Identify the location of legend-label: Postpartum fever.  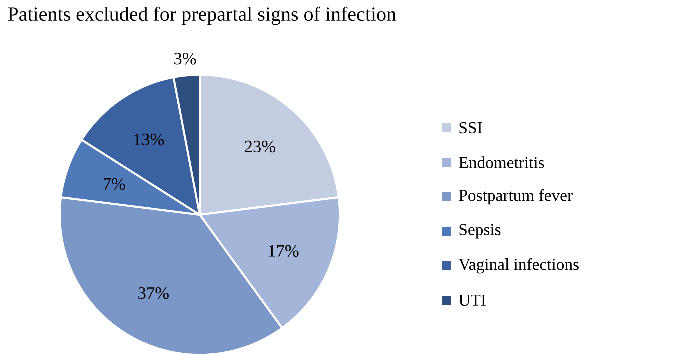
(516, 197).